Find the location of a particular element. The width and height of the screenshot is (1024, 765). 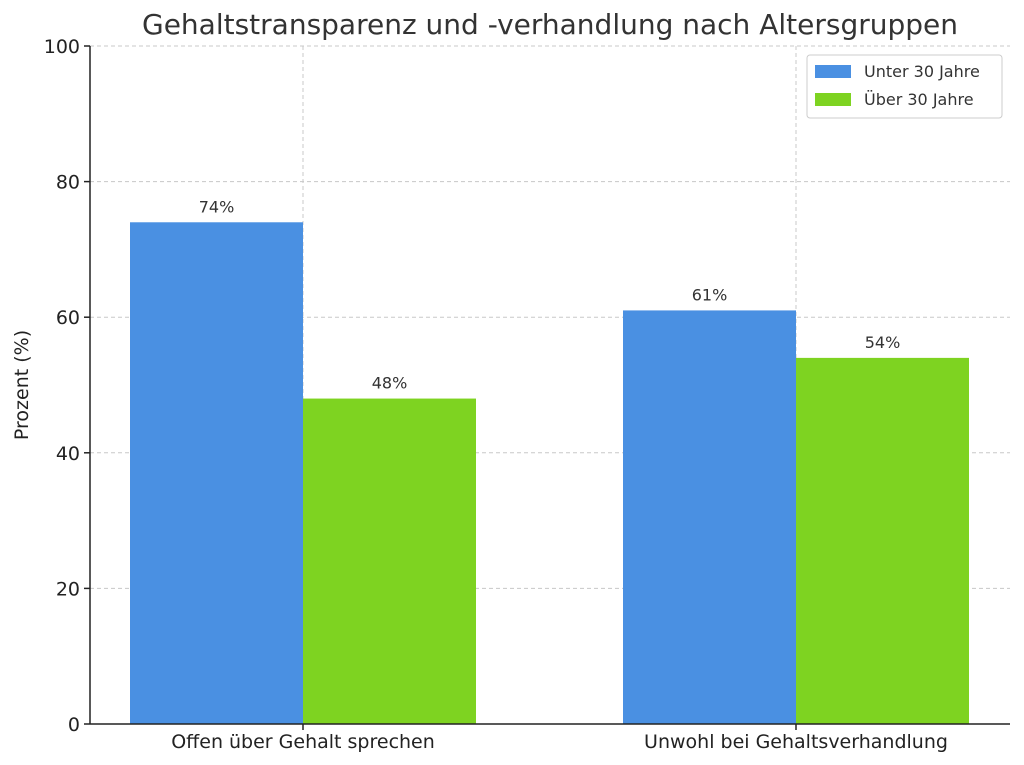

x-tick-label-1: Unwohl bei Gehaltsverhandlung is located at coordinates (796, 742).